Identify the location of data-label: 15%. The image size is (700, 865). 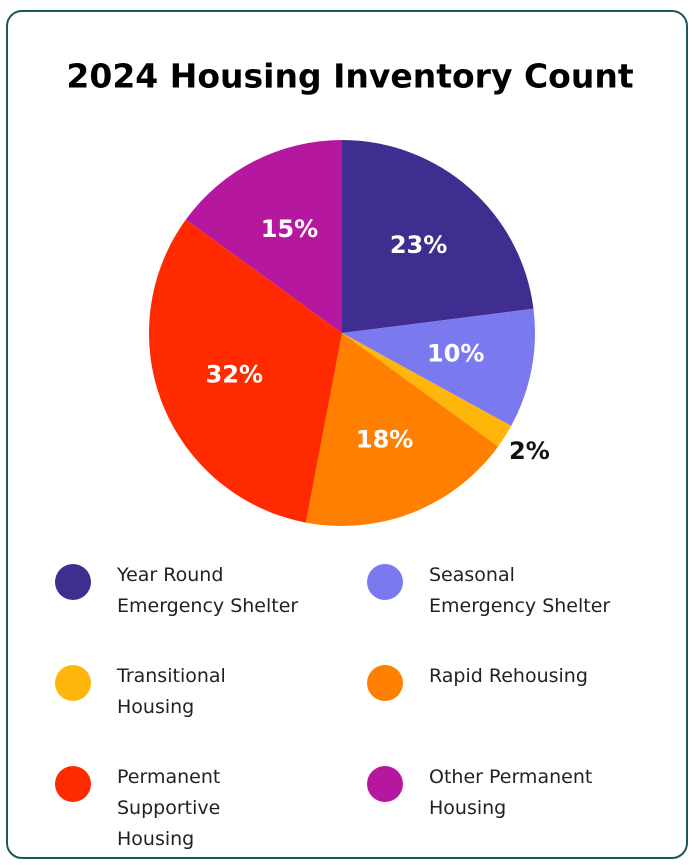
(289, 229).